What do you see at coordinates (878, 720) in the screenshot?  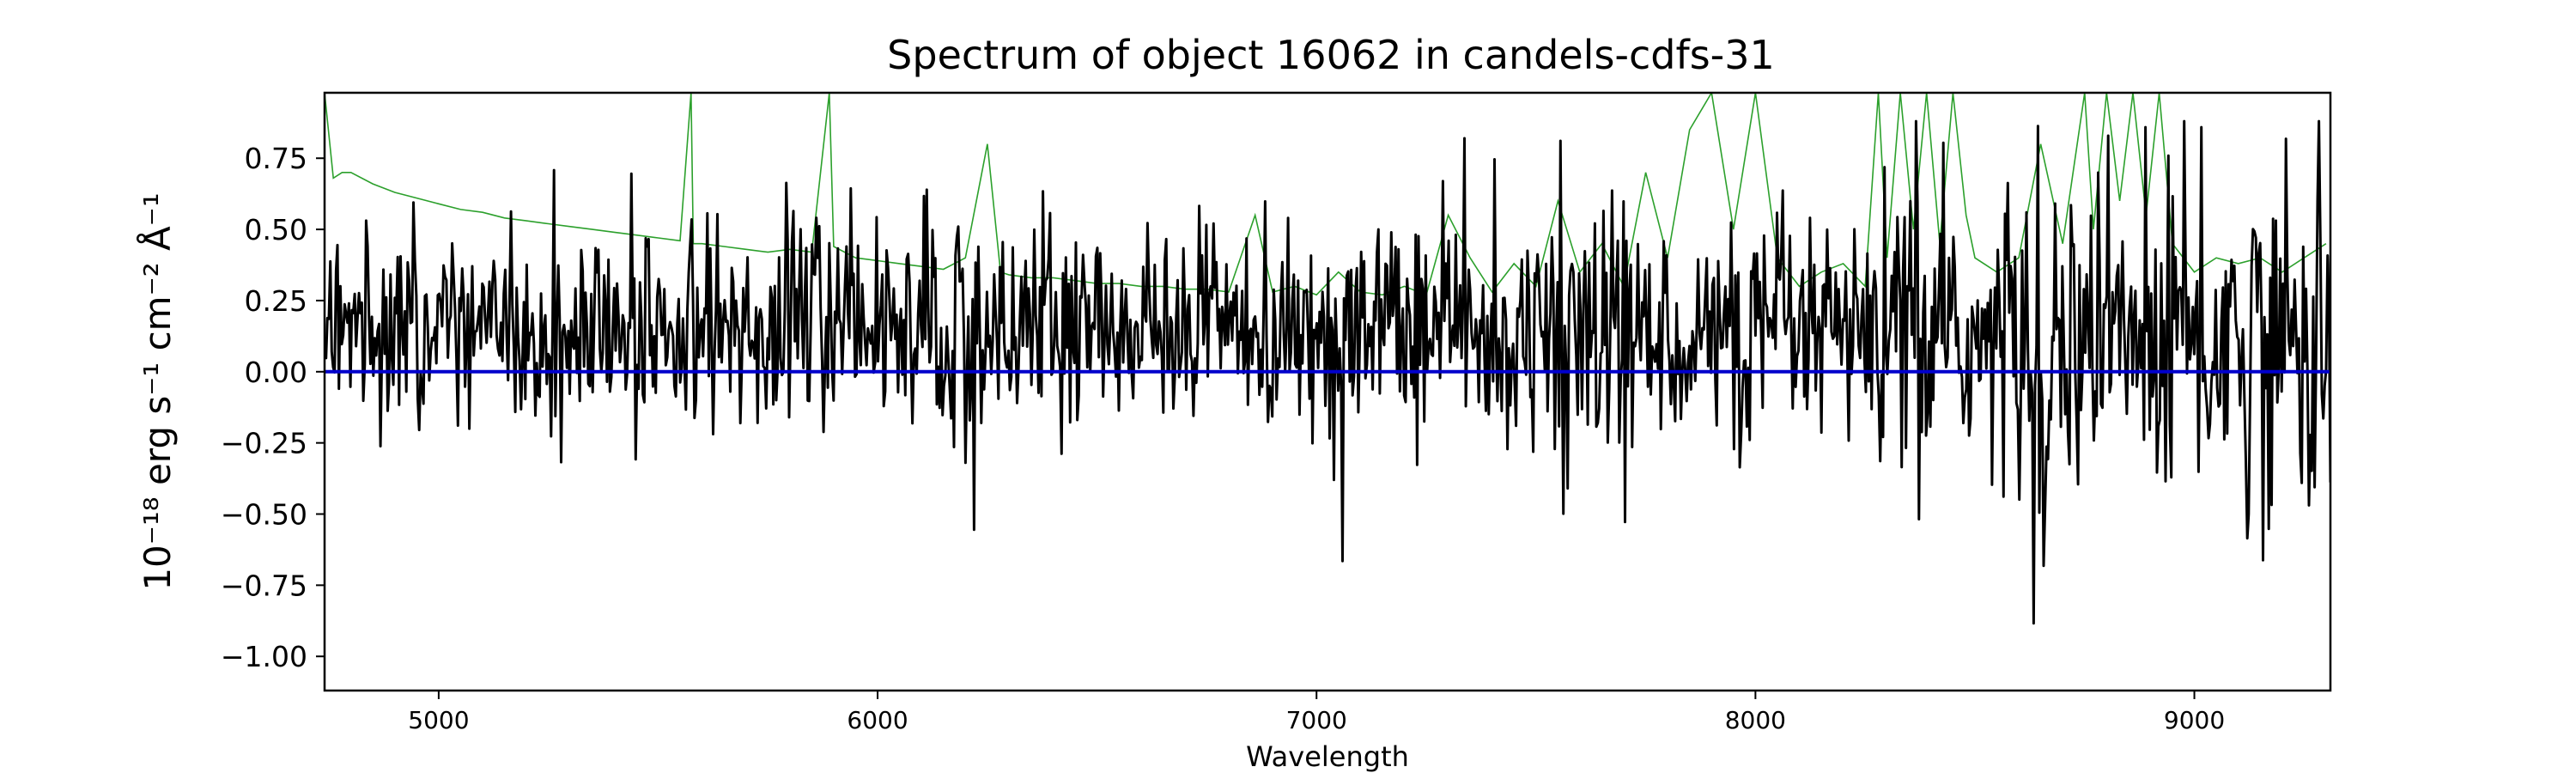 I see `x-tick-label: 6000` at bounding box center [878, 720].